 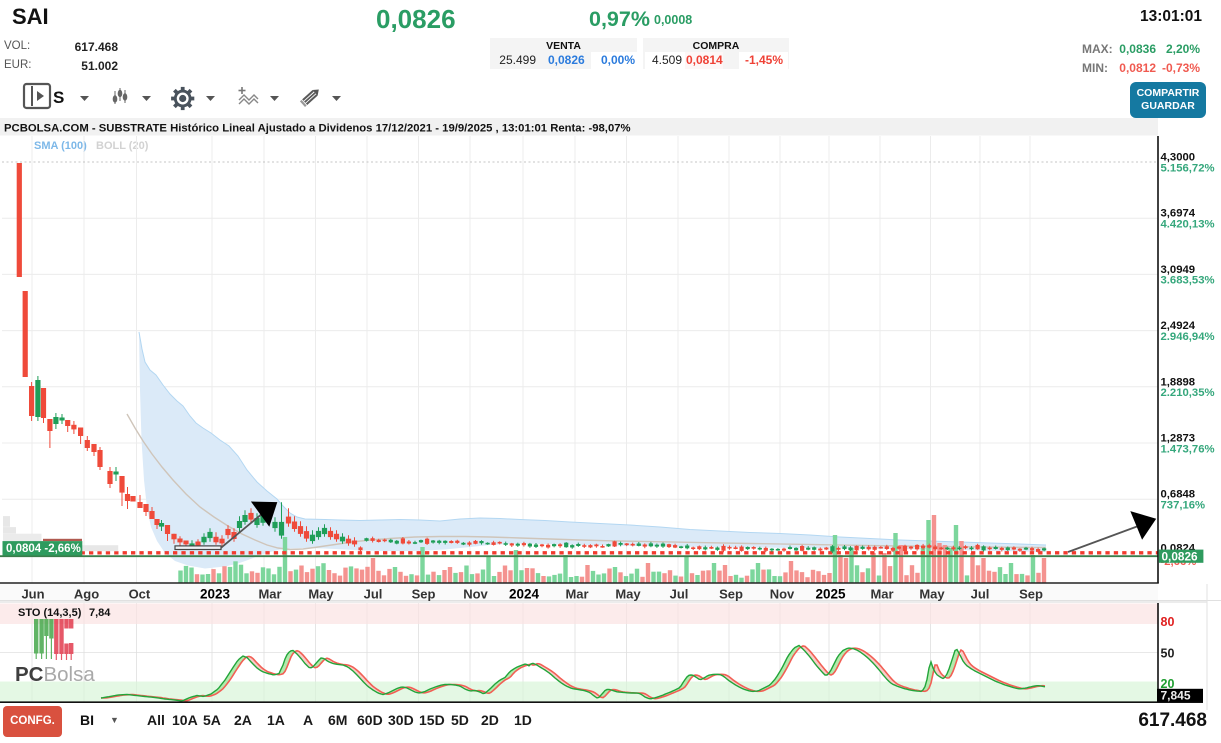 What do you see at coordinates (86, 594) in the screenshot?
I see `svg-text: Ago` at bounding box center [86, 594].